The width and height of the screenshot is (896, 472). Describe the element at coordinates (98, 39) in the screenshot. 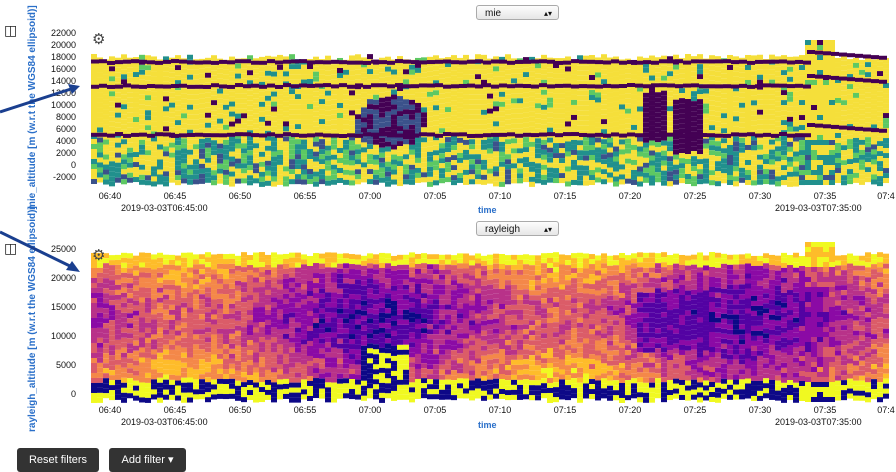

I see `gear-icon: ⚙` at that location.